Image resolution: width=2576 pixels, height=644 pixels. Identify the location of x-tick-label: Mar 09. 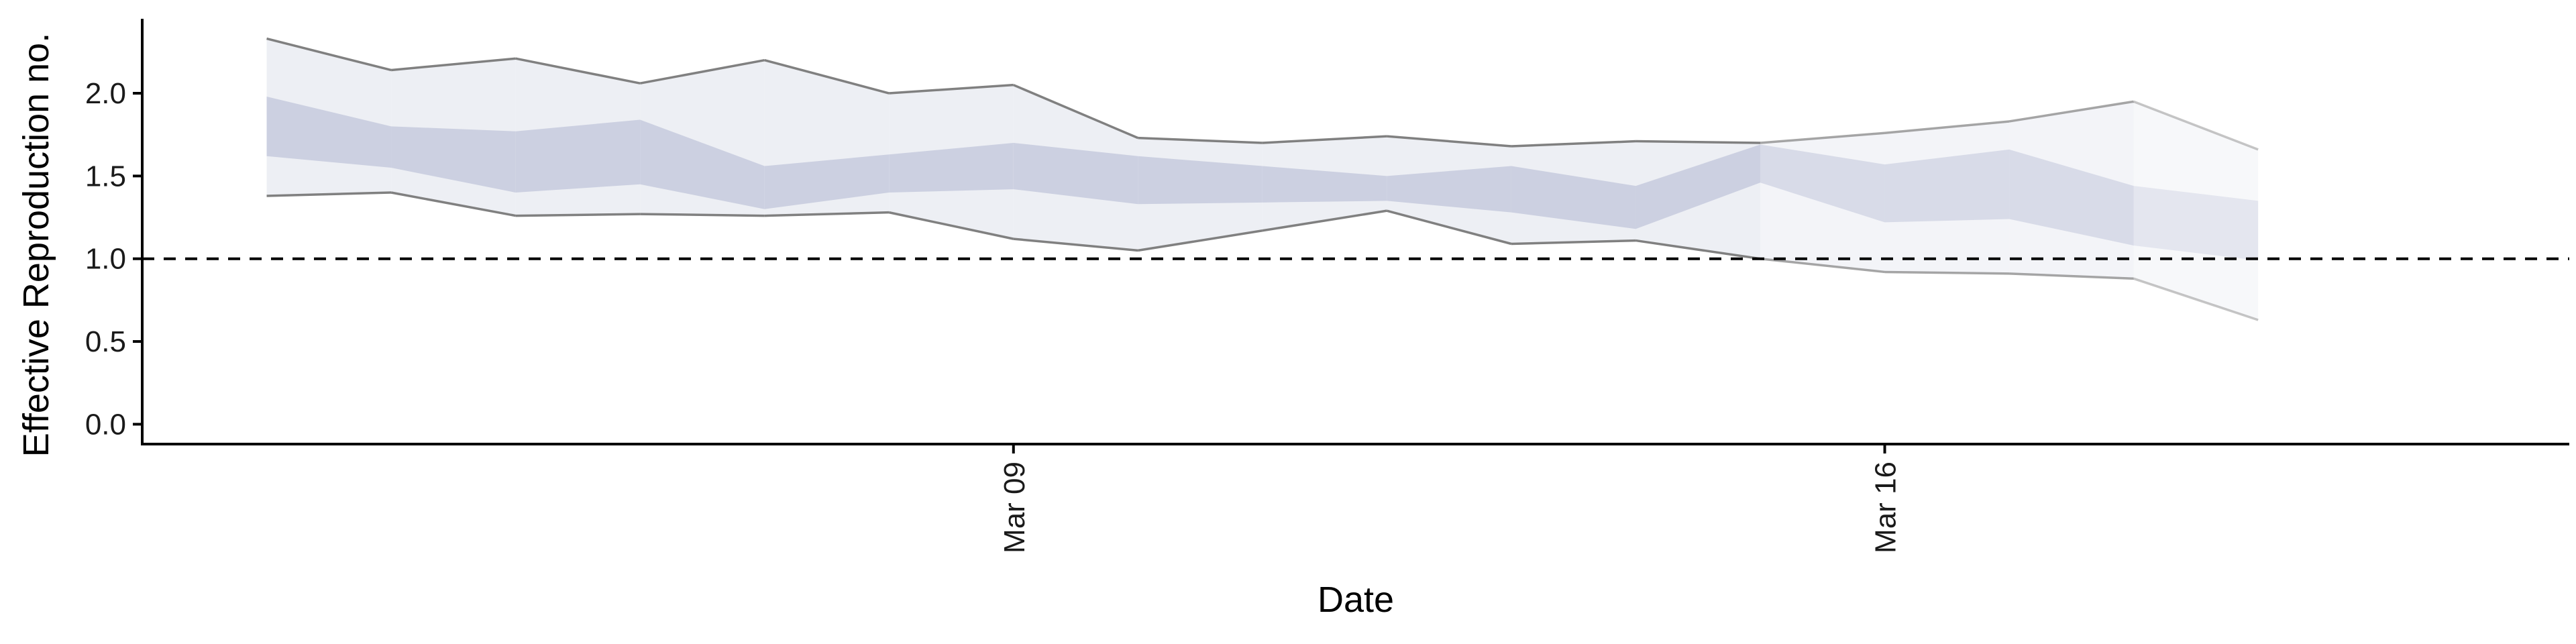
(1014, 507).